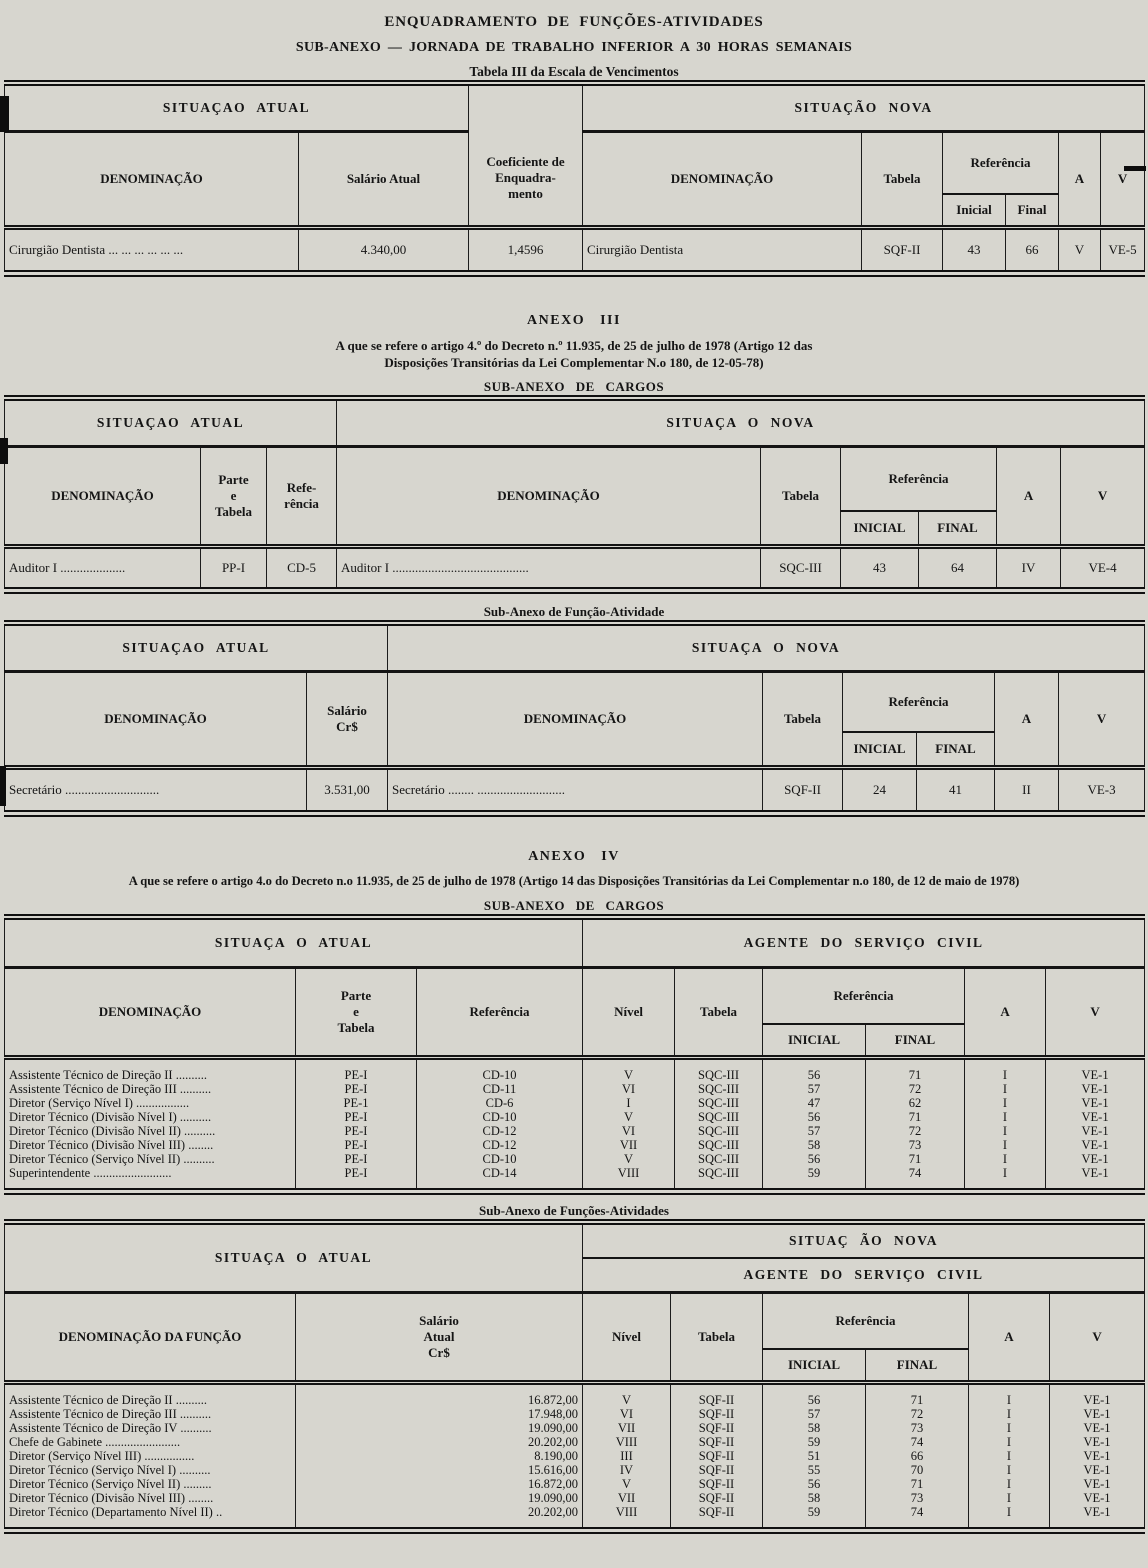 The image size is (1148, 1568). I want to click on anexo-iii-title: ANEXO III, so click(574, 320).